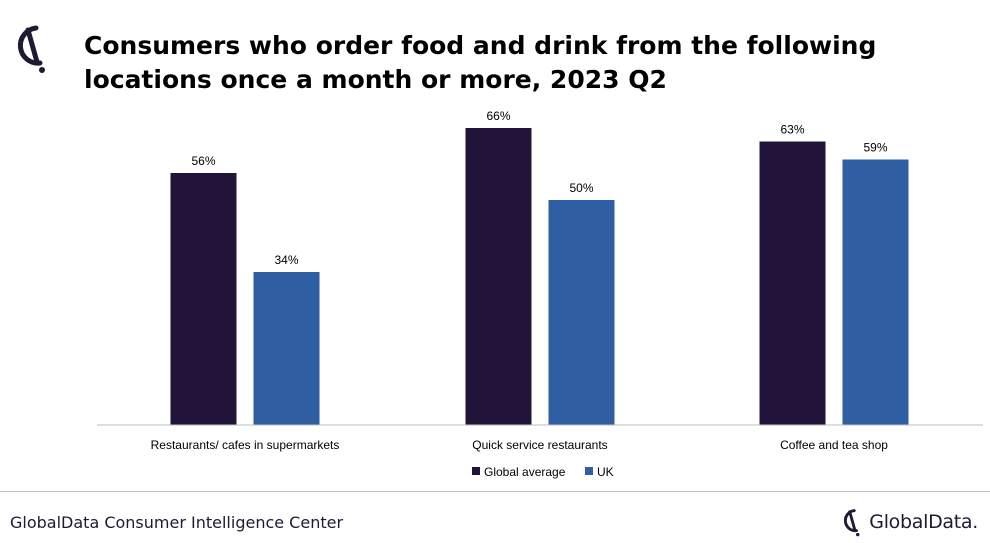  I want to click on footer-source: GlobalData Consumer Intelligence Center, so click(177, 522).